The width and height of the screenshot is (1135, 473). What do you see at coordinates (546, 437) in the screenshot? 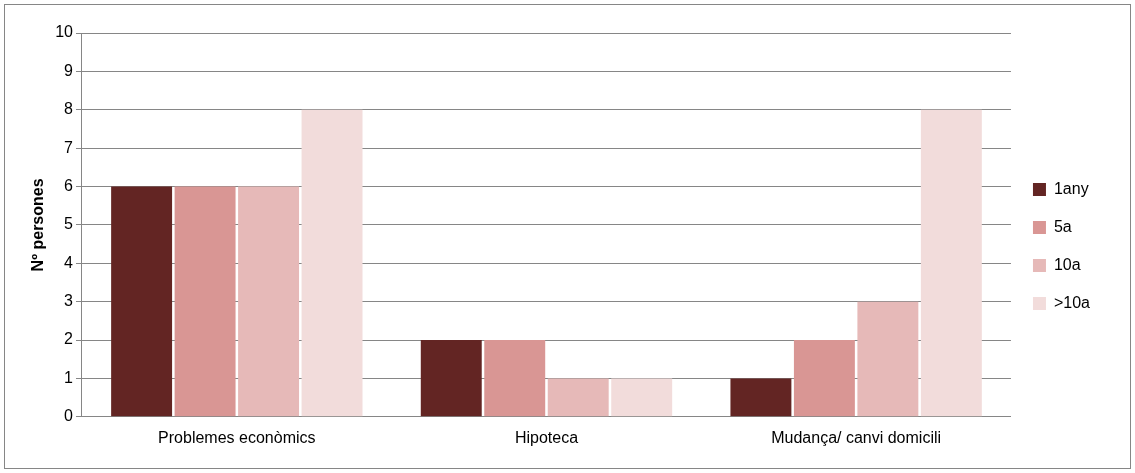
I see `x-tick-label: Hipoteca` at bounding box center [546, 437].